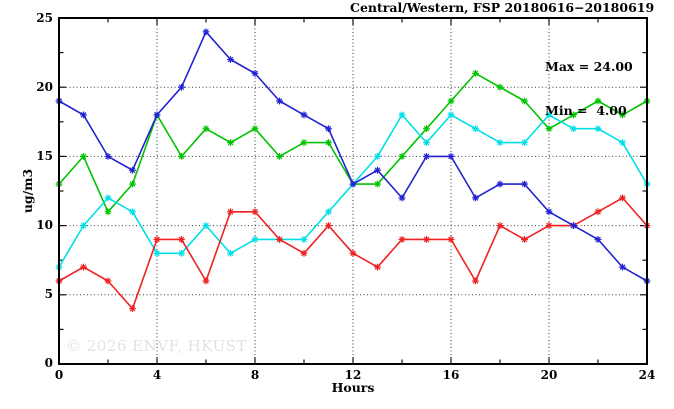  What do you see at coordinates (44, 18) in the screenshot?
I see `y-tick-label-25: 25` at bounding box center [44, 18].